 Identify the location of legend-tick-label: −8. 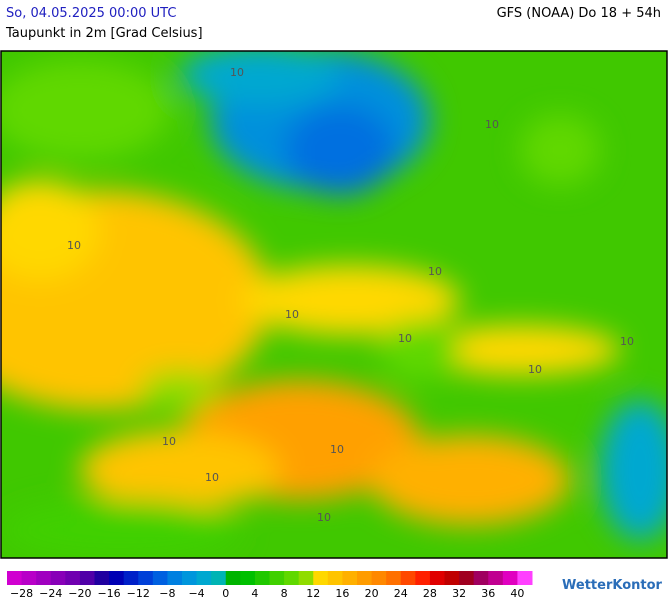
(167, 593).